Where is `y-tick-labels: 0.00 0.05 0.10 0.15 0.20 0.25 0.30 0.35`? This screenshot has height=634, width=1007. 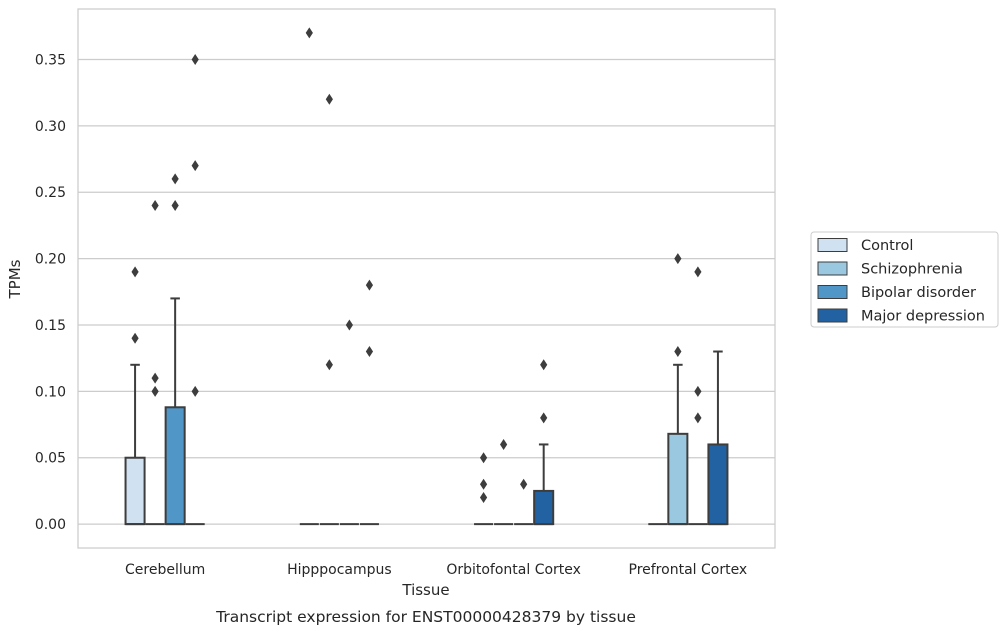
y-tick-labels: 0.00 0.05 0.10 0.15 0.20 0.25 0.30 0.35 is located at coordinates (50, 292).